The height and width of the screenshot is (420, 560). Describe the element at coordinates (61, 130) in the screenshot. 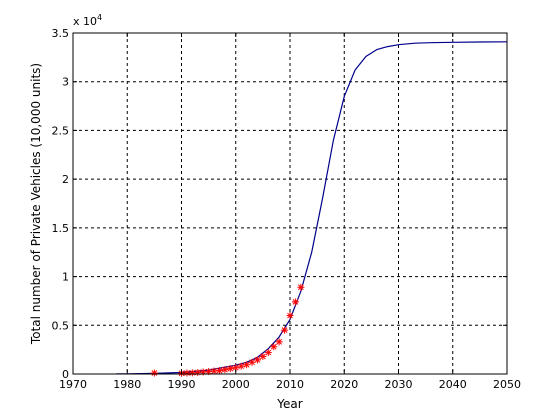

I see `y-tick-label: 2.5` at that location.